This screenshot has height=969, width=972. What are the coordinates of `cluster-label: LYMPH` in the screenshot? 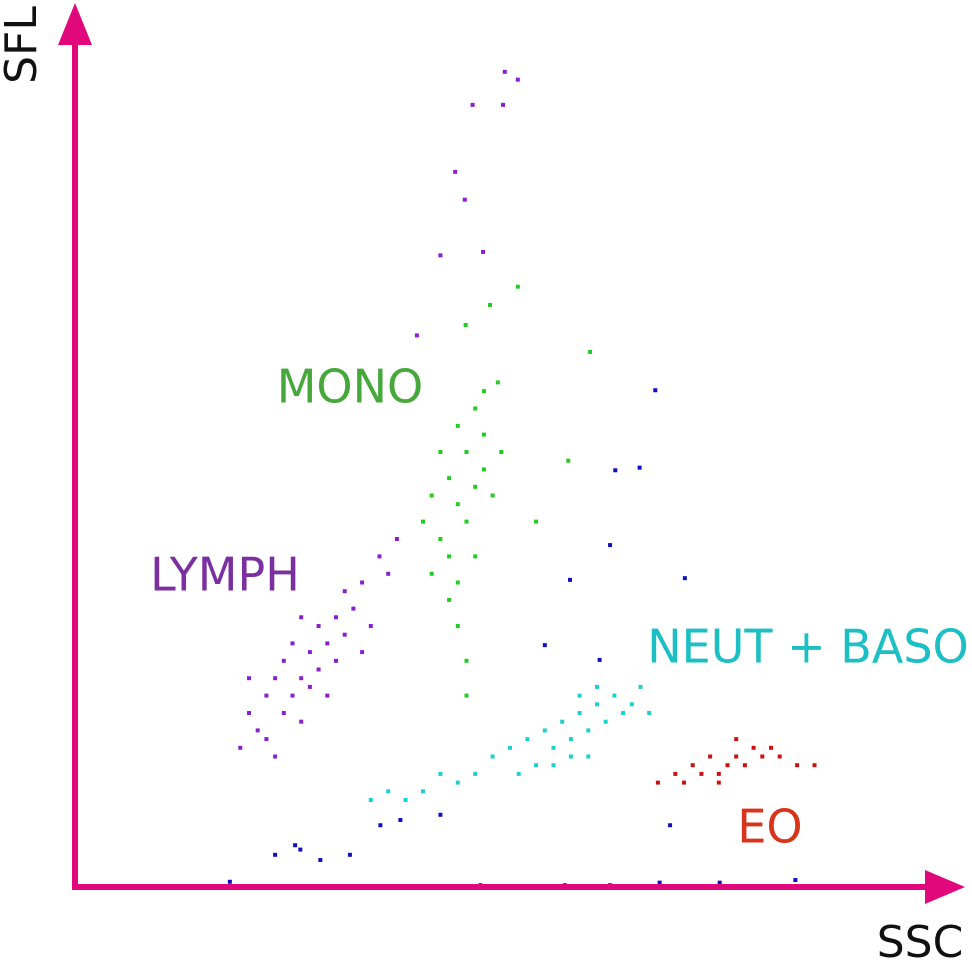 It's located at (225, 575).